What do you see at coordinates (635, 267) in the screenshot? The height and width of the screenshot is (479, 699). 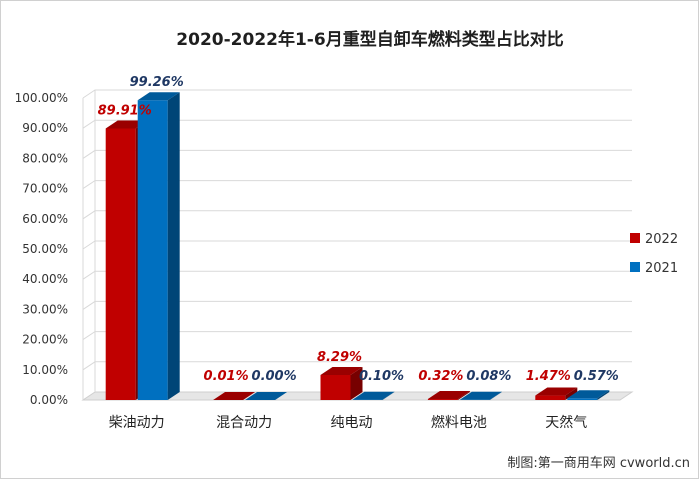 I see `legend-swatch-2021` at bounding box center [635, 267].